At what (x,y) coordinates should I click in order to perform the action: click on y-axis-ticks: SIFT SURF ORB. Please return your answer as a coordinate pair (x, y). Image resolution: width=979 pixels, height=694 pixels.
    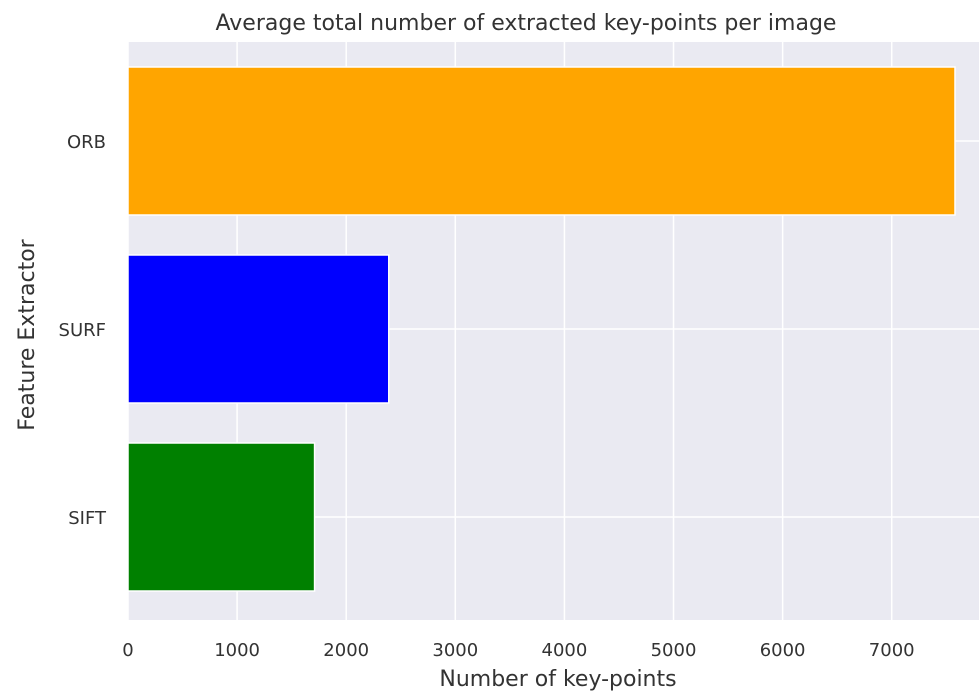
    Looking at the image, I should click on (83, 330).